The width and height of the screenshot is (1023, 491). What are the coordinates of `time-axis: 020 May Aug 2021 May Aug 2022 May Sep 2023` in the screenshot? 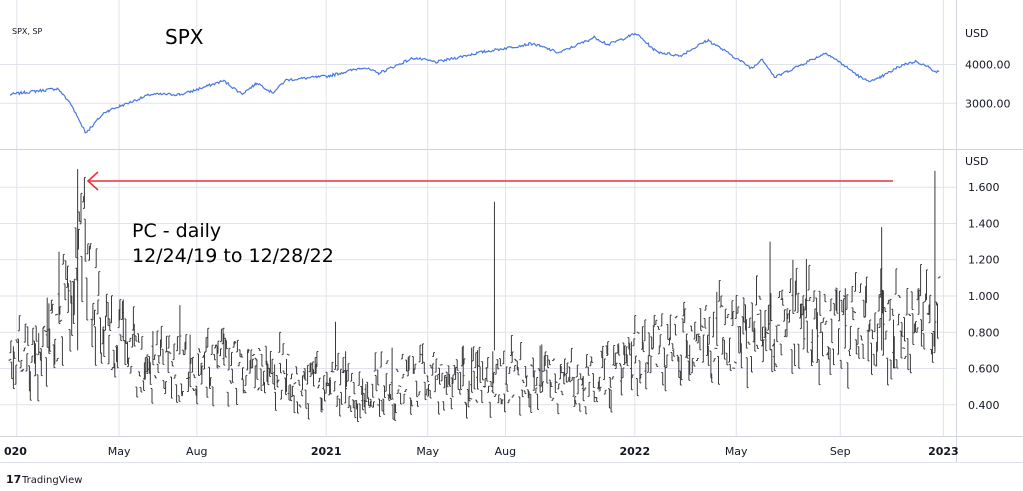 It's located at (481, 451).